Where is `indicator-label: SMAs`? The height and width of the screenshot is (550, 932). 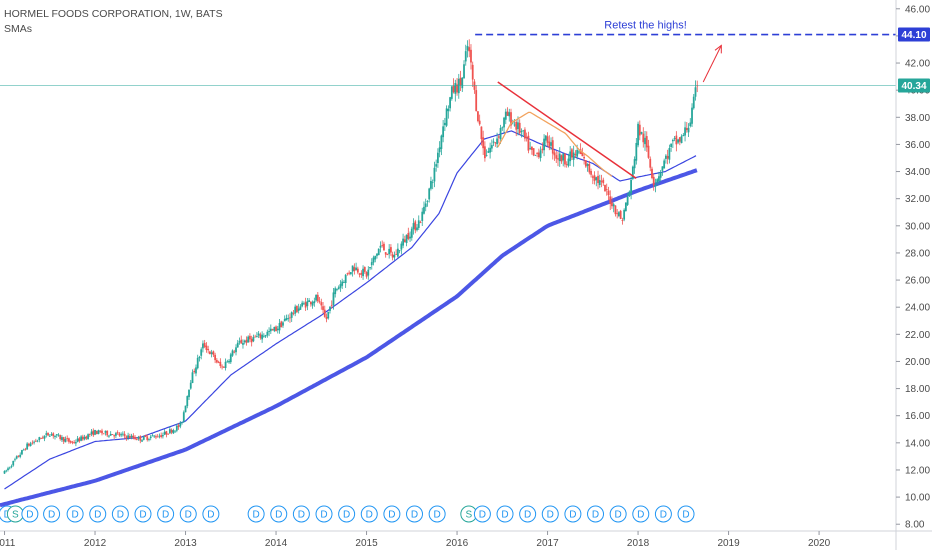 indicator-label: SMAs is located at coordinates (18, 29).